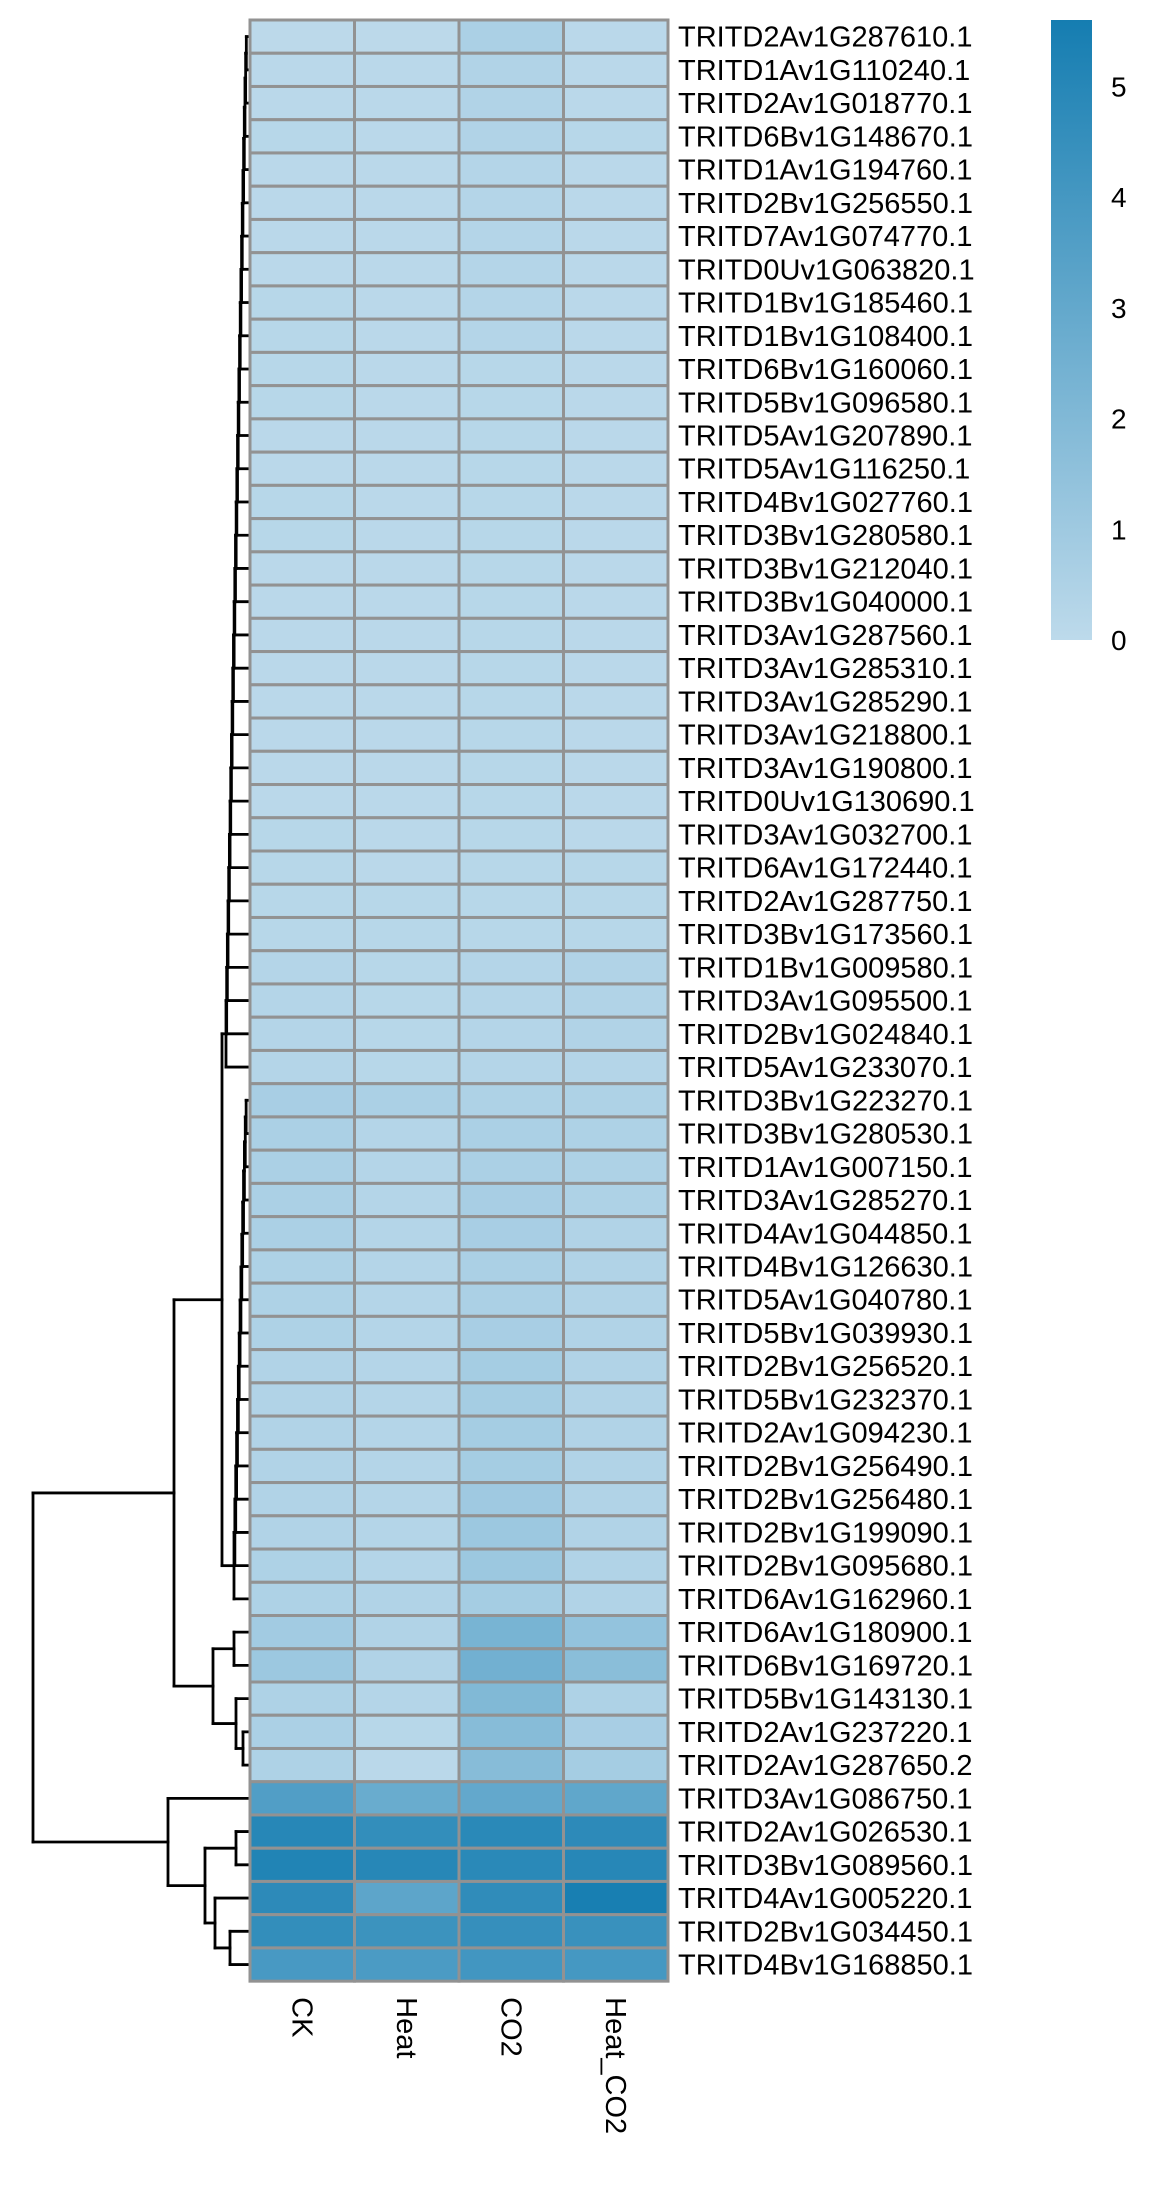  Describe the element at coordinates (825, 1666) in the screenshot. I see `row-label: TRITD6Bv1G169720.1` at that location.